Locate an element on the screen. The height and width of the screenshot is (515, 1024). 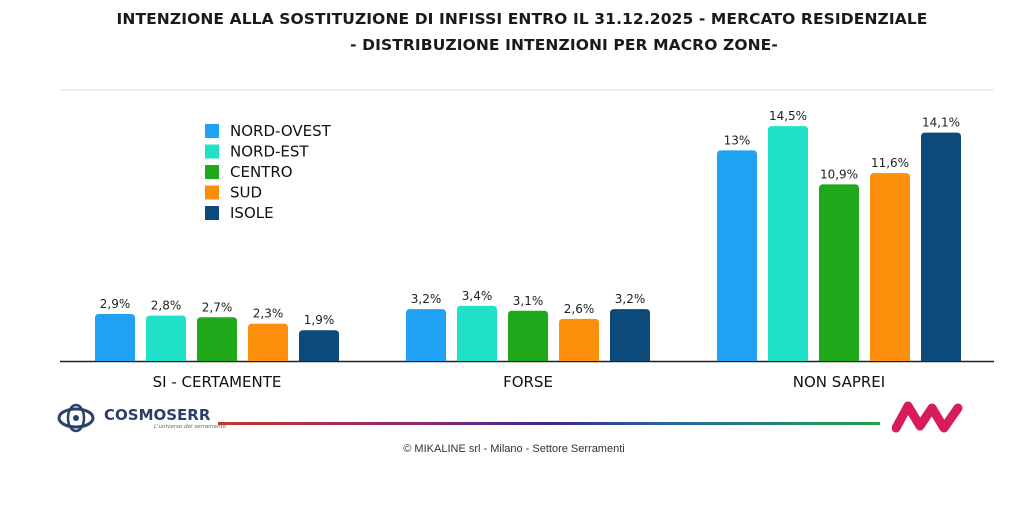
data-label: 2,3% is located at coordinates (268, 314).